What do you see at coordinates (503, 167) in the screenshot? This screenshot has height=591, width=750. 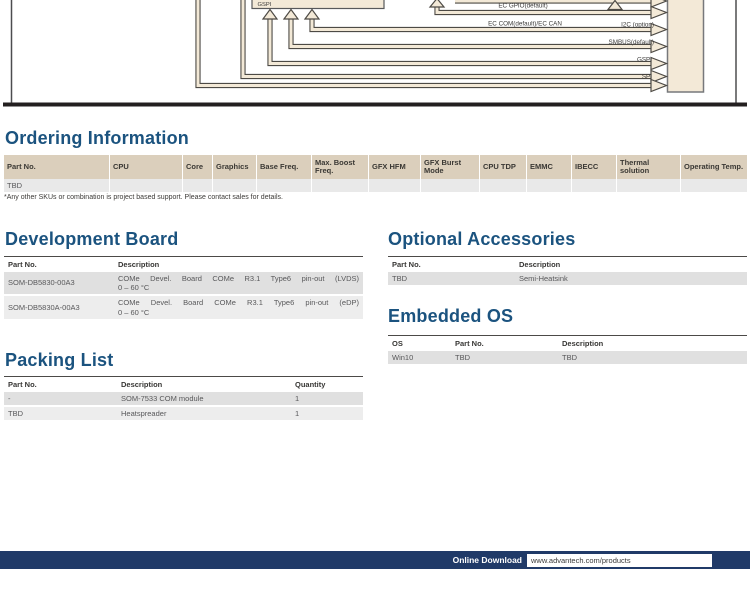 I see `column-header: CPU TDP` at bounding box center [503, 167].